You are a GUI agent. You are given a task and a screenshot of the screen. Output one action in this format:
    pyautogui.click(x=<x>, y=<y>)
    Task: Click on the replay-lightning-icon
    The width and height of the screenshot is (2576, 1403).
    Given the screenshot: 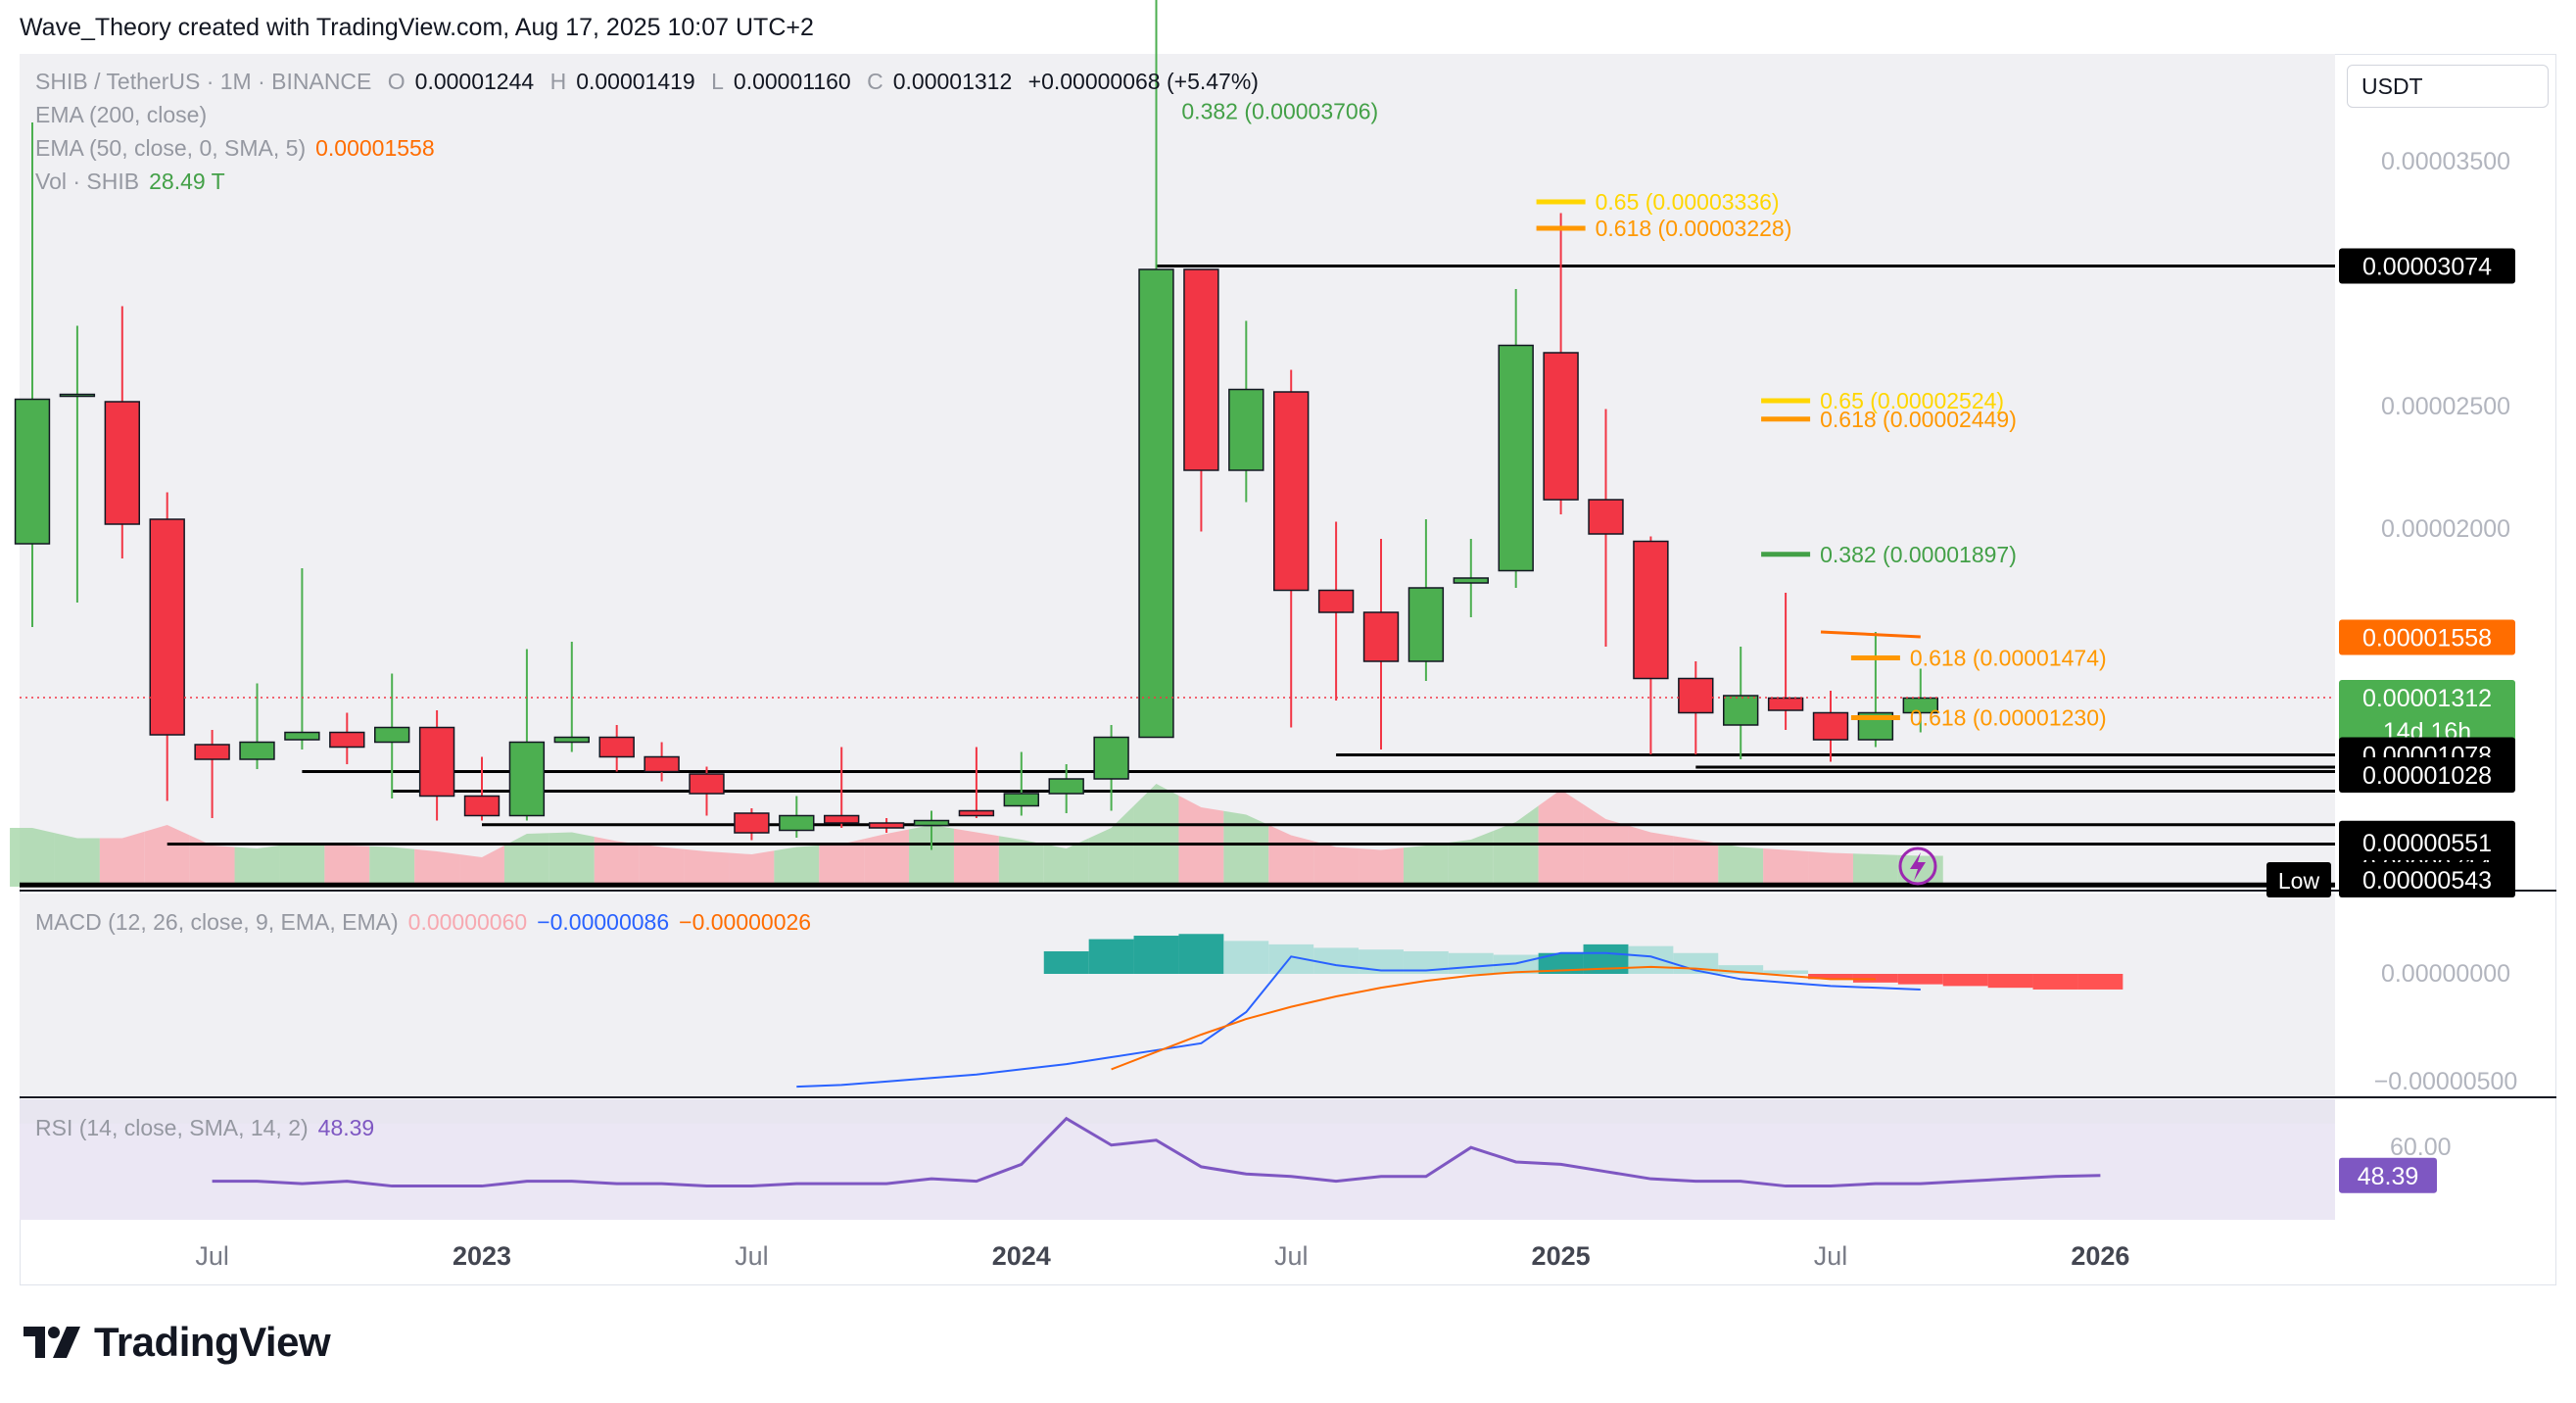 What is the action you would take?
    pyautogui.click(x=1917, y=867)
    